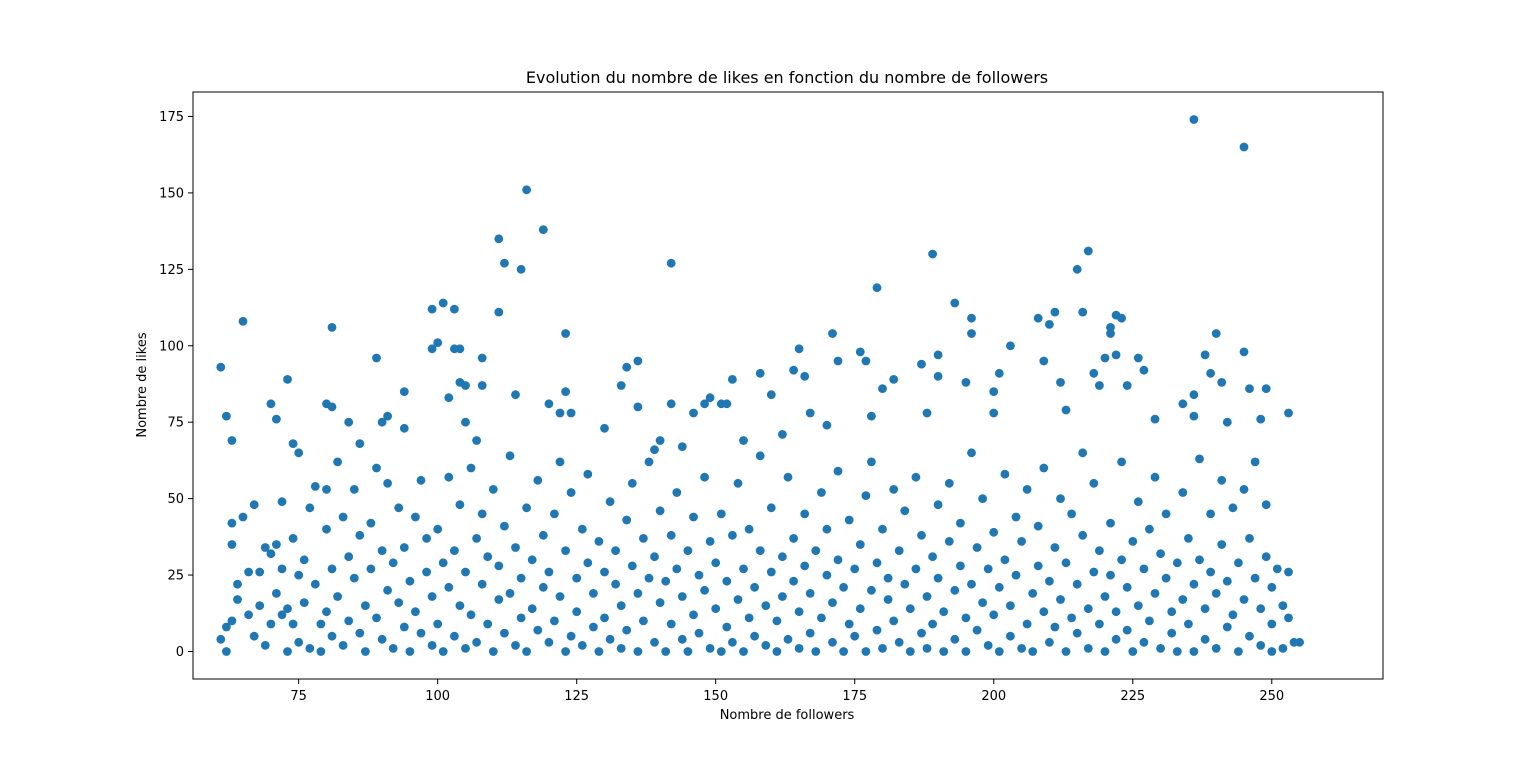  Describe the element at coordinates (1132, 696) in the screenshot. I see `x-tick-label: 225` at that location.